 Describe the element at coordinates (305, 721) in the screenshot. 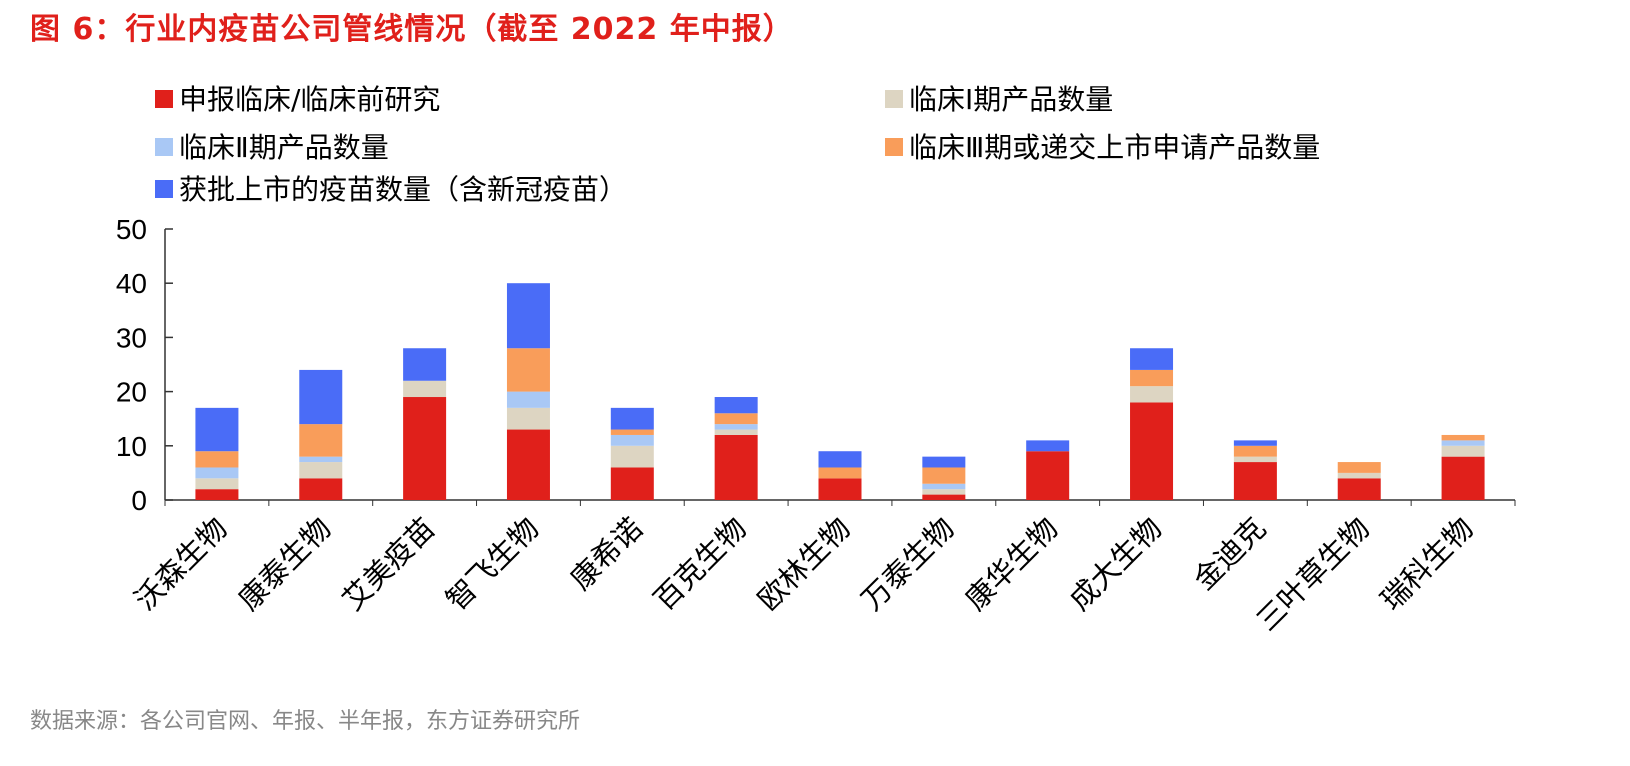

I see `source-note: 数据来源：各公司官网、年报、半年报，东方证券研究所` at that location.